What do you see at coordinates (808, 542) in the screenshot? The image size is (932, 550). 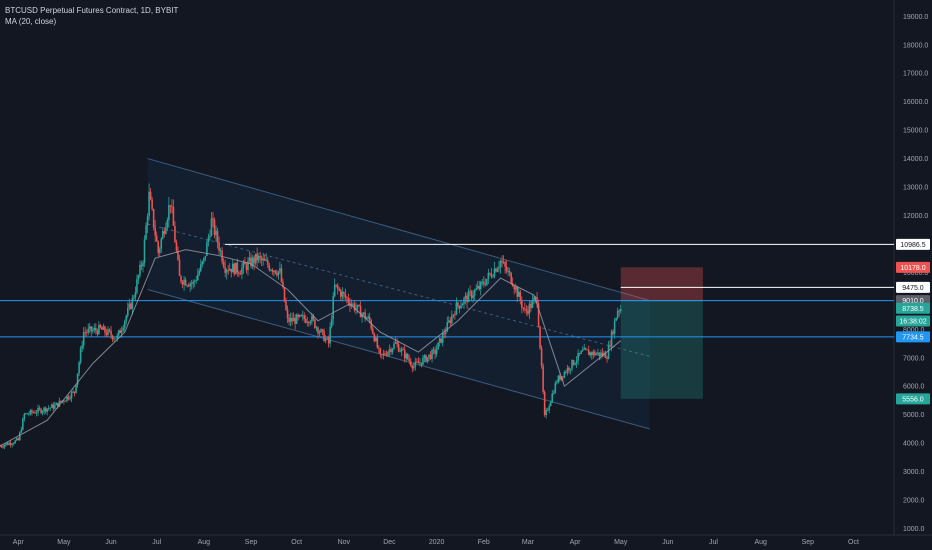 I see `x-tick-label: Sep` at bounding box center [808, 542].